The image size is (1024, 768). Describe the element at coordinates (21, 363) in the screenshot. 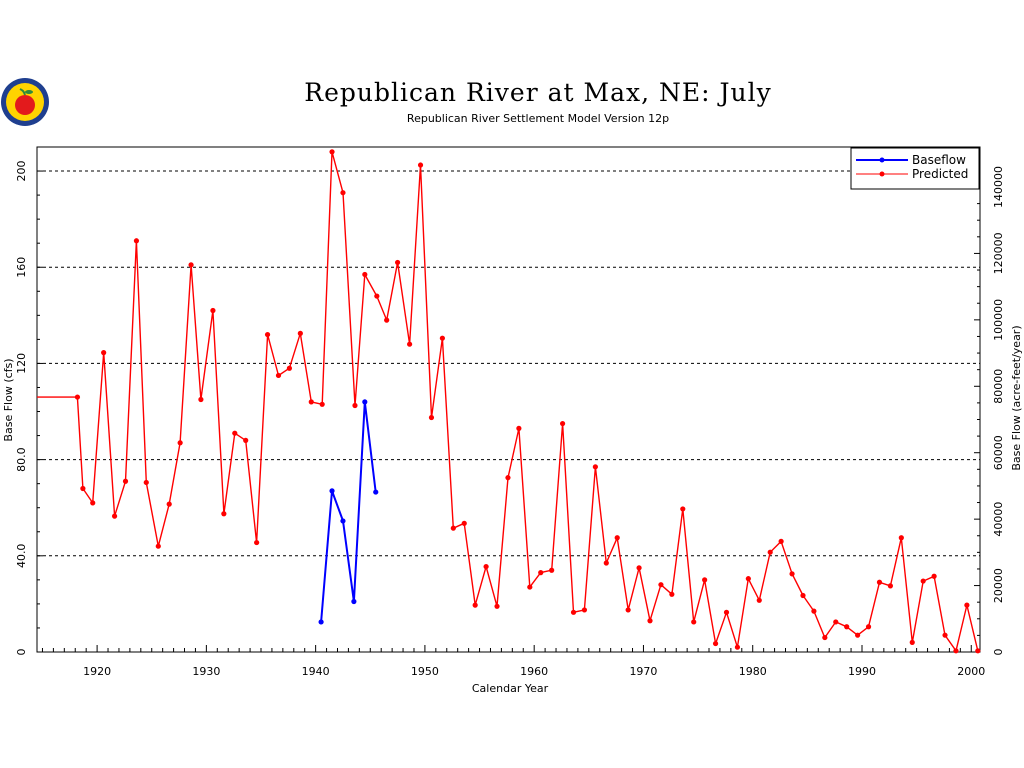

I see `y-tick-label: 120` at that location.